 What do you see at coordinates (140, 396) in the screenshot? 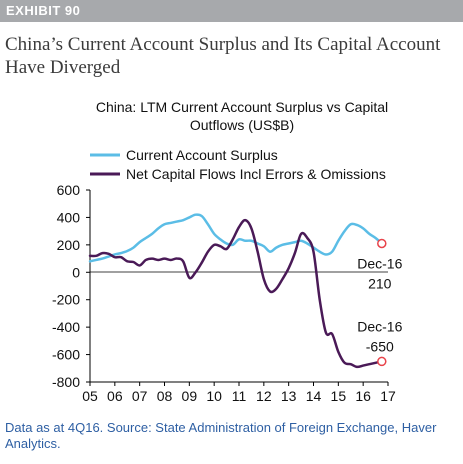
I see `x-tick-label: 07` at bounding box center [140, 396].